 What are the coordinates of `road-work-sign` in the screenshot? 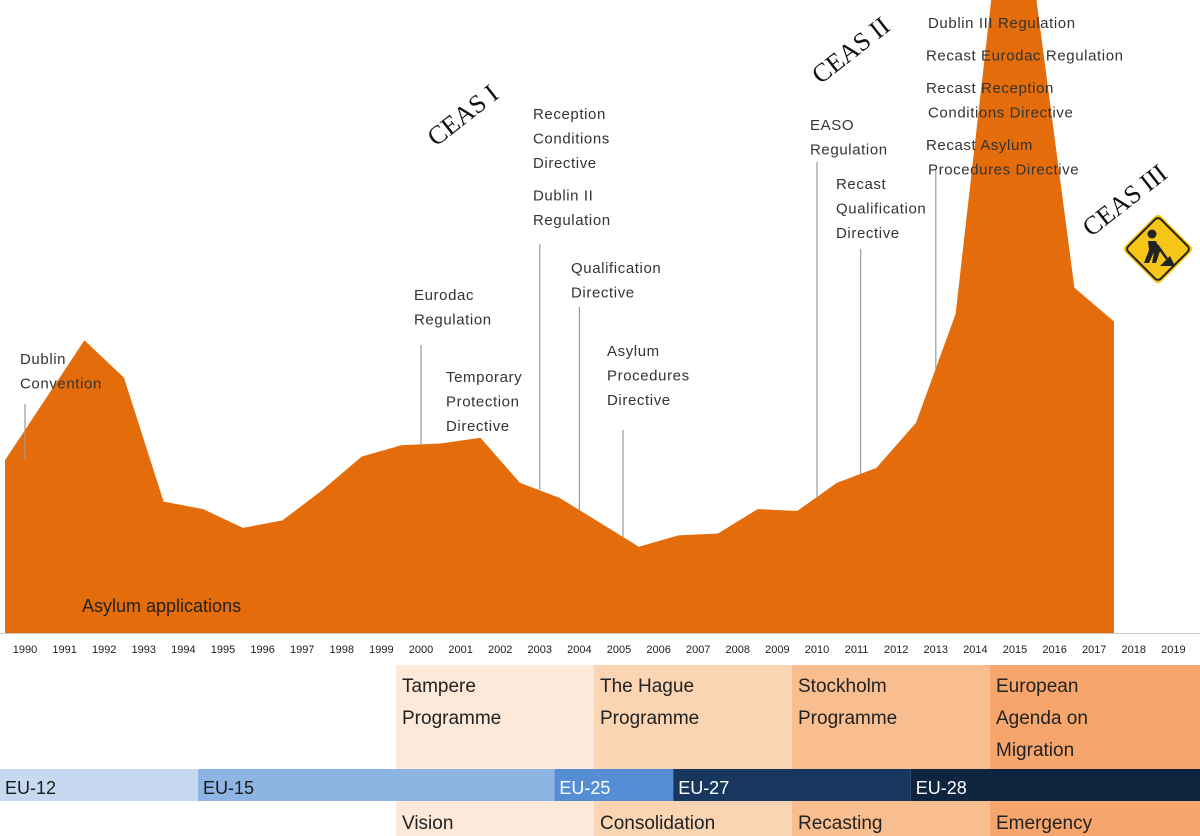 It's located at (1158, 249).